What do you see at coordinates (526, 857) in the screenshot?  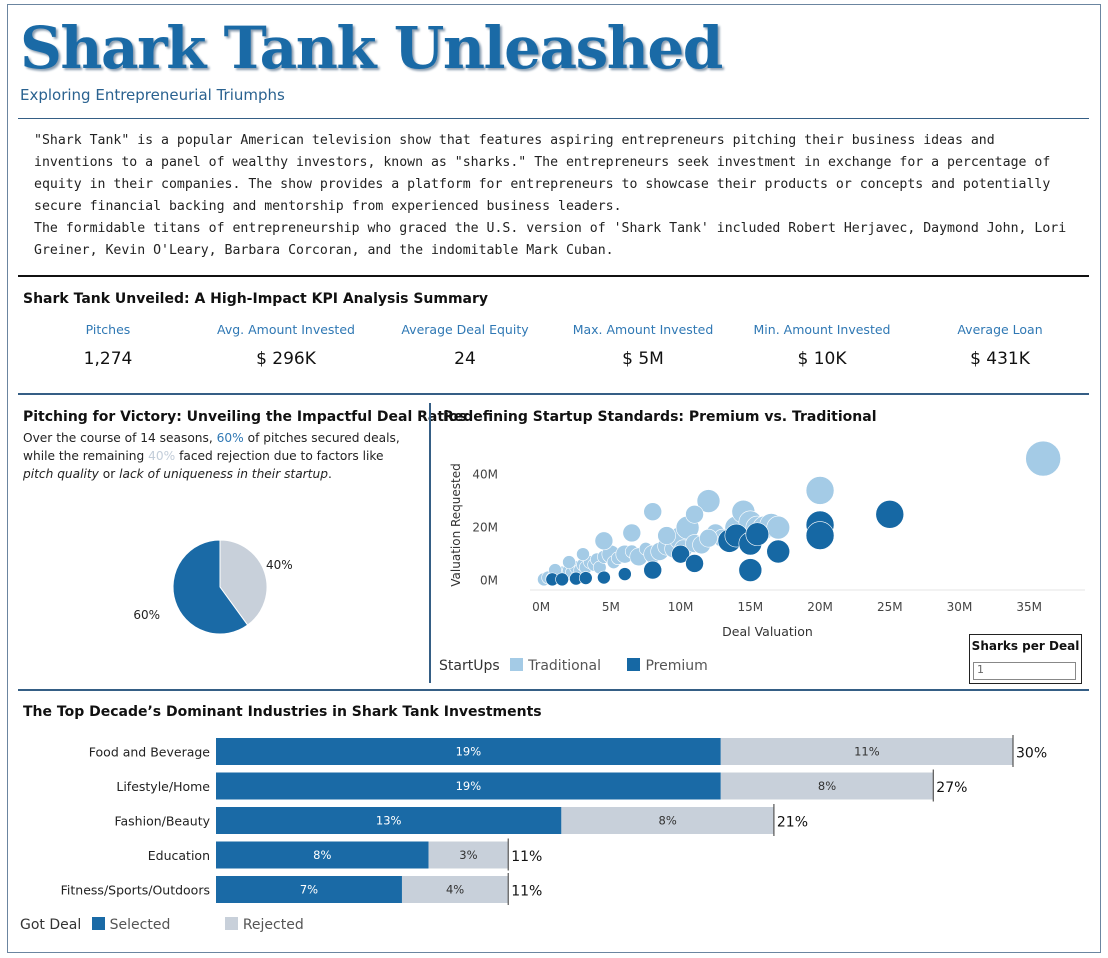 I see `bar-total-label: 11%` at bounding box center [526, 857].